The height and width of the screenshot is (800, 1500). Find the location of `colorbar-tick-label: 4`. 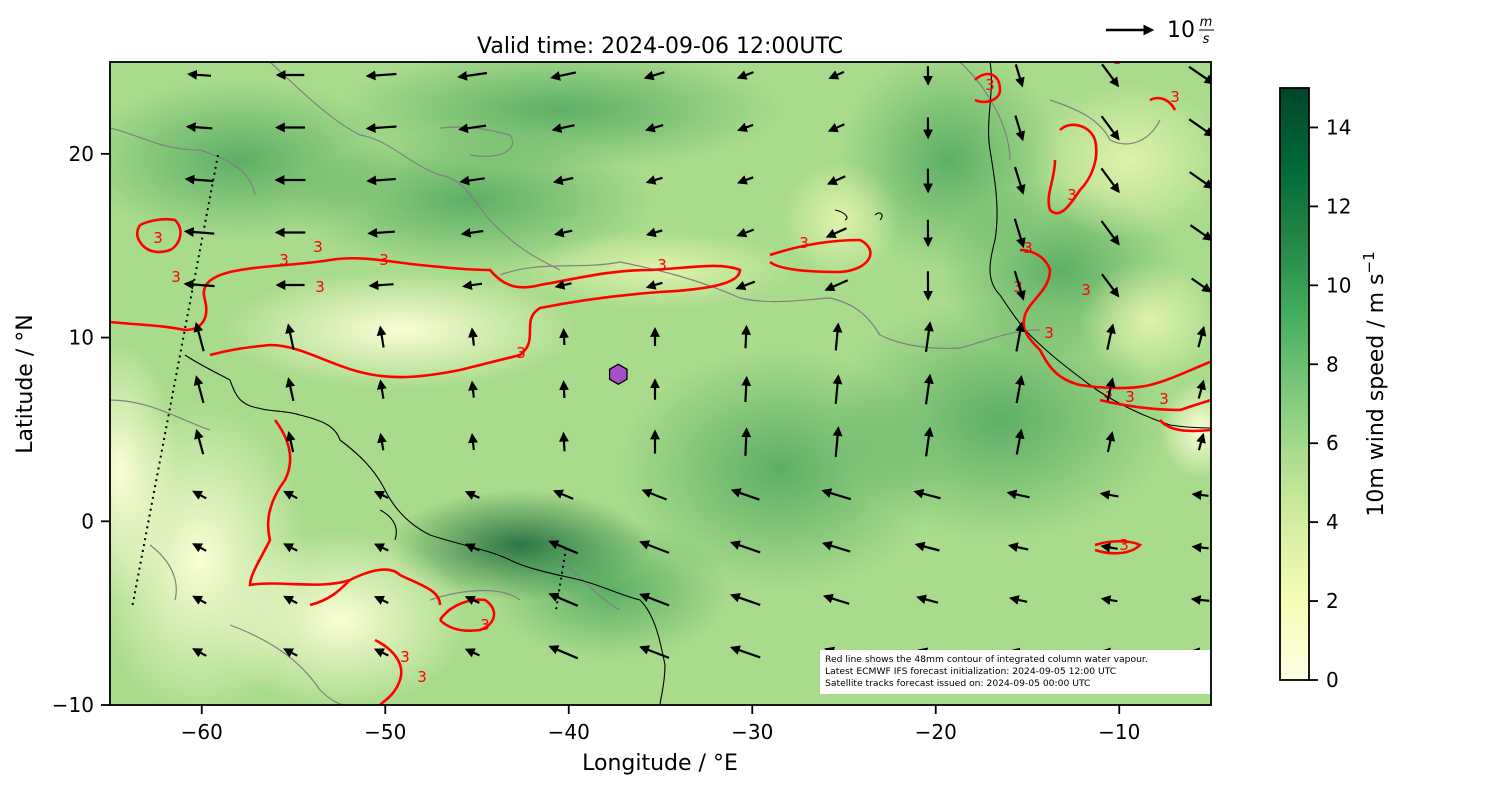

colorbar-tick-label: 4 is located at coordinates (1332, 522).